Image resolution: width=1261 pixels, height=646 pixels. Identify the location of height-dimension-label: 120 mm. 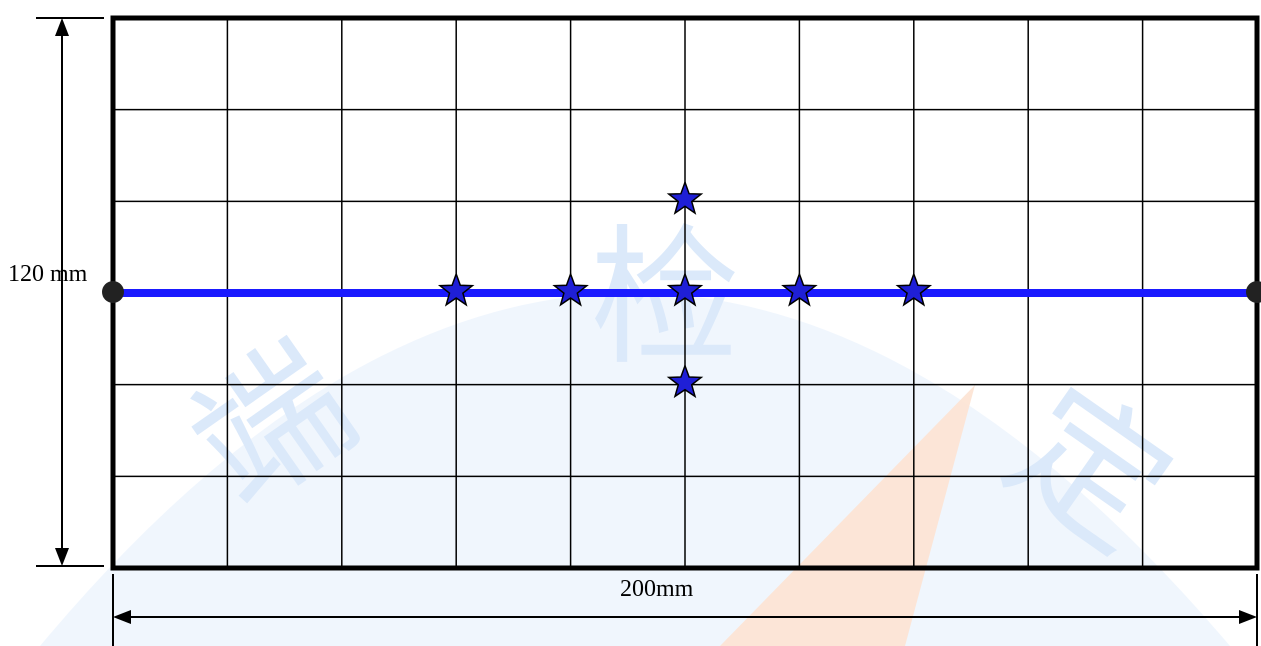
(48, 274).